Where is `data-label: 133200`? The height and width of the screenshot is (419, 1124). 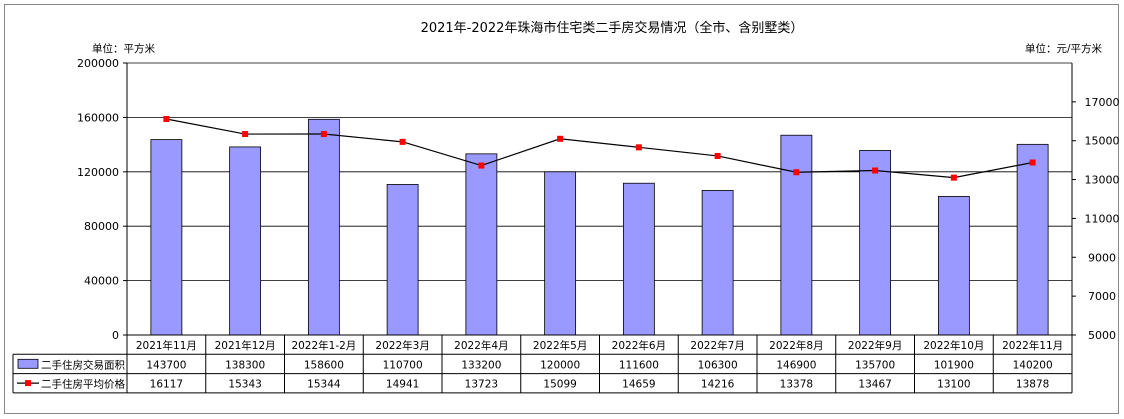
data-label: 133200 is located at coordinates (481, 365).